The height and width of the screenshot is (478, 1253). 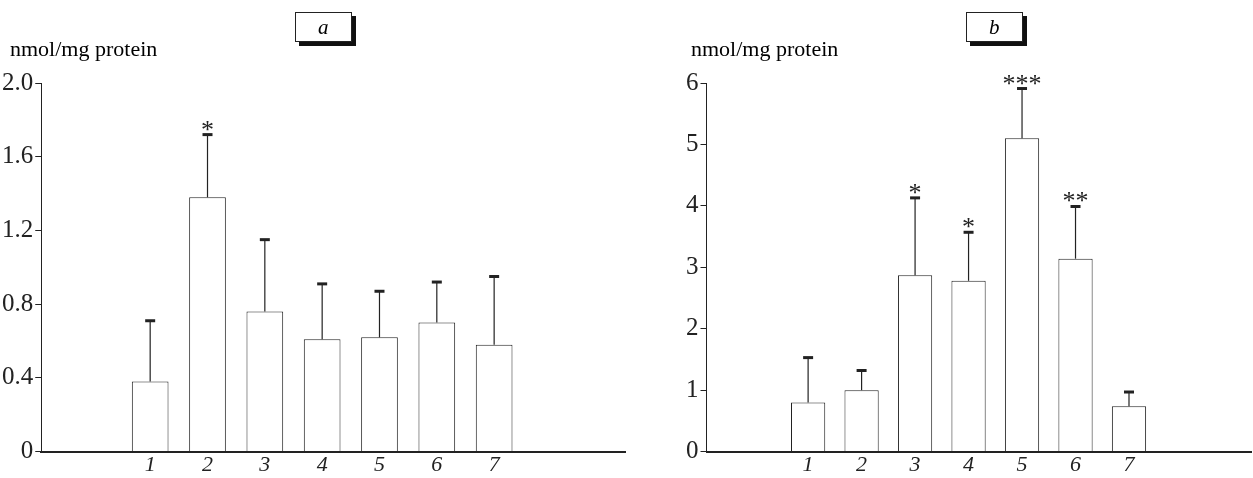 What do you see at coordinates (18, 228) in the screenshot?
I see `y-tick-label: 1.2` at bounding box center [18, 228].